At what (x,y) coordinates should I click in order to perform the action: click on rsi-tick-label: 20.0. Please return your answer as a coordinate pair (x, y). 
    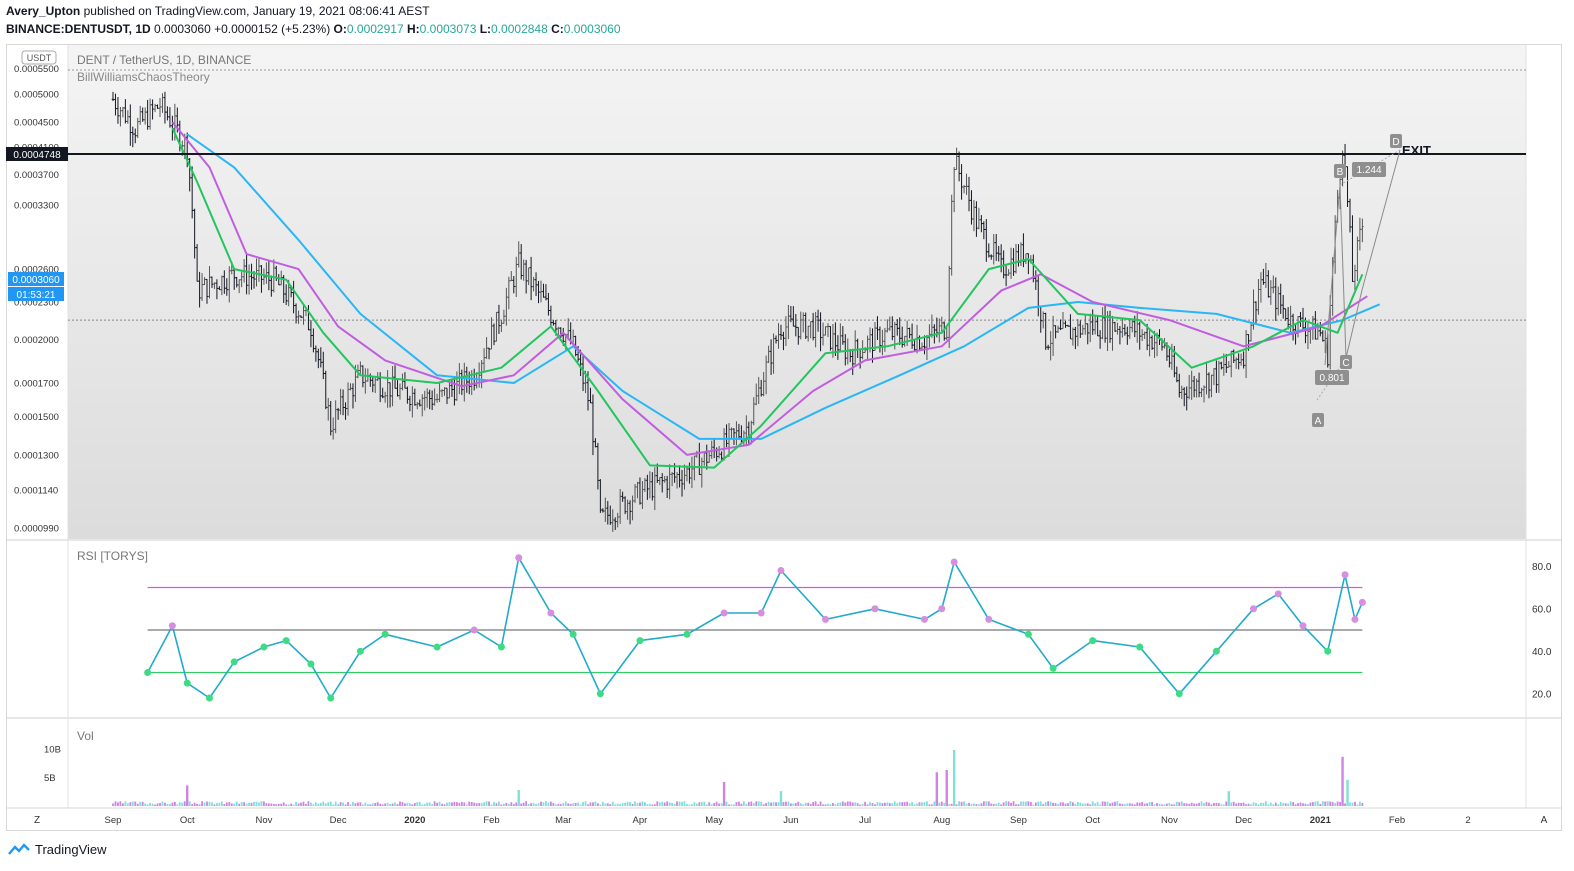
    Looking at the image, I should click on (1542, 694).